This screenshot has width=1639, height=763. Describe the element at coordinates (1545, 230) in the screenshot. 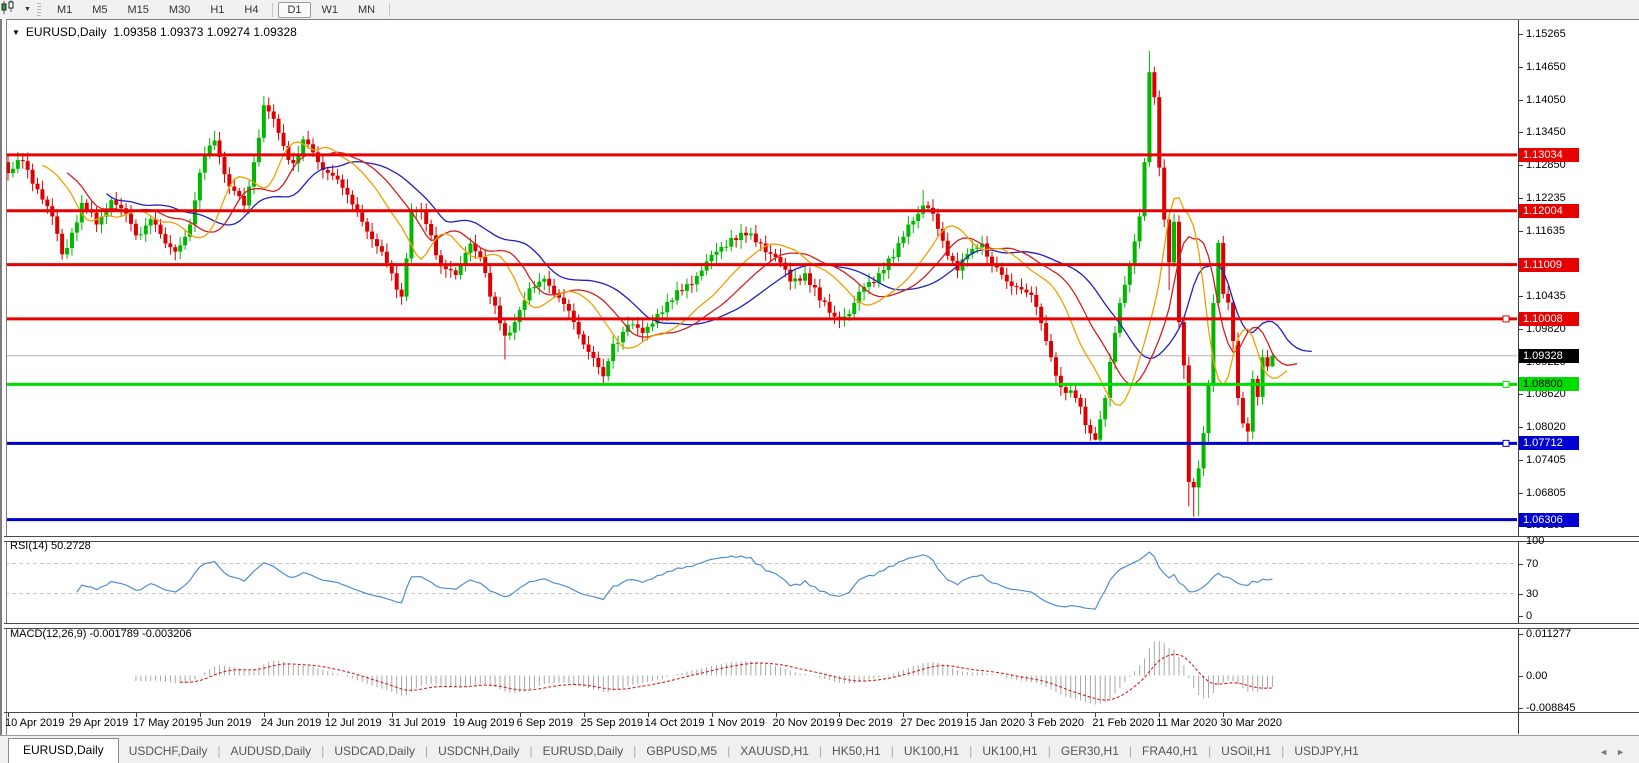

I see `price-tick: 1.11635` at that location.